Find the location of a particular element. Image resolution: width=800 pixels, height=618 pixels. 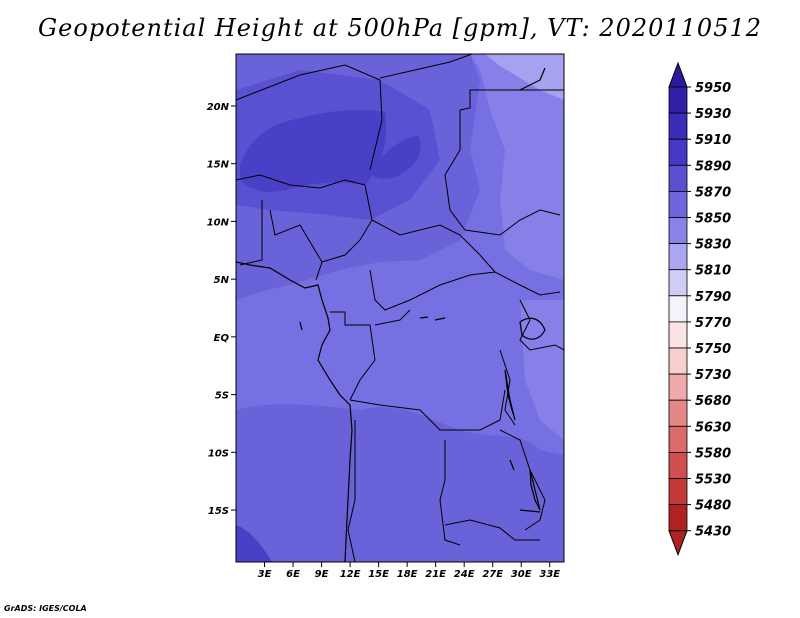

lat-tick-label: 20N is located at coordinates (218, 107).